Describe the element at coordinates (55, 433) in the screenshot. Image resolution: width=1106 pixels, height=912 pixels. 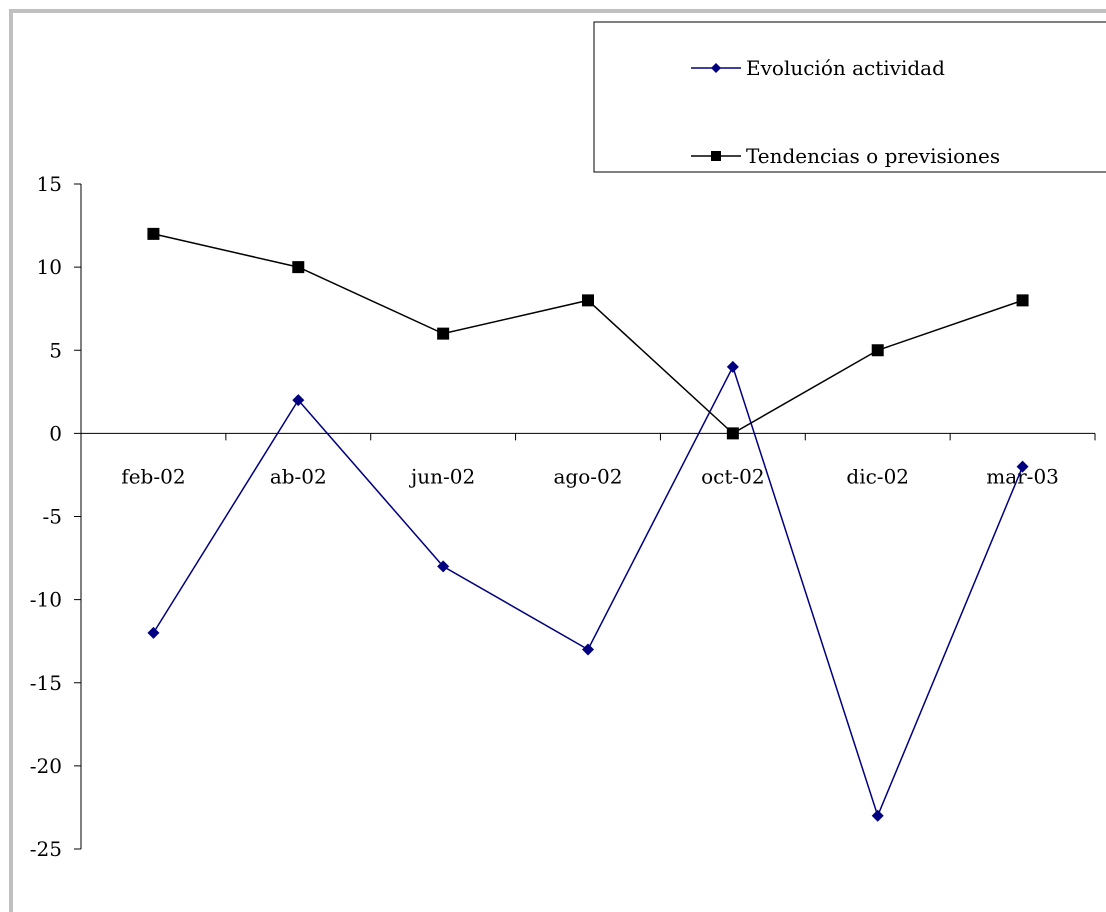
I see `y-tick-label: 0` at that location.